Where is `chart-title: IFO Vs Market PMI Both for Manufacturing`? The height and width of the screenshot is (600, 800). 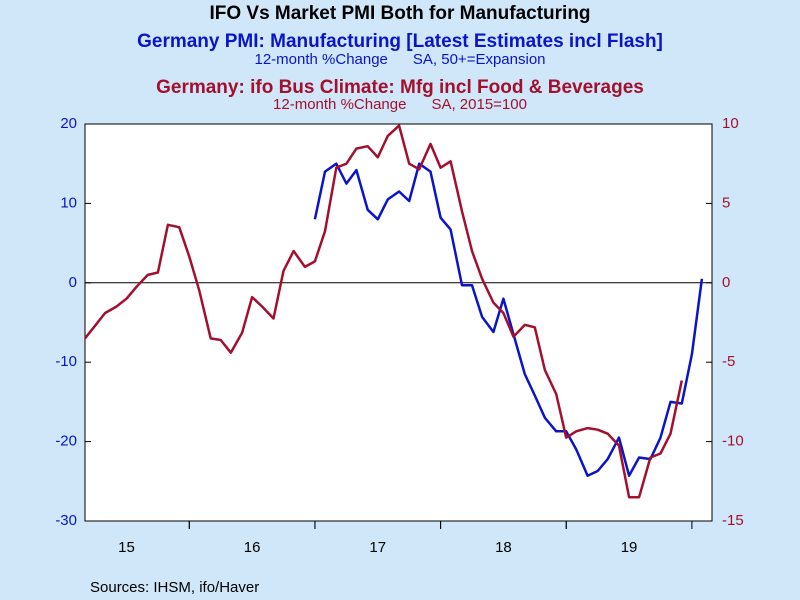 chart-title: IFO Vs Market PMI Both for Manufacturing is located at coordinates (399, 13).